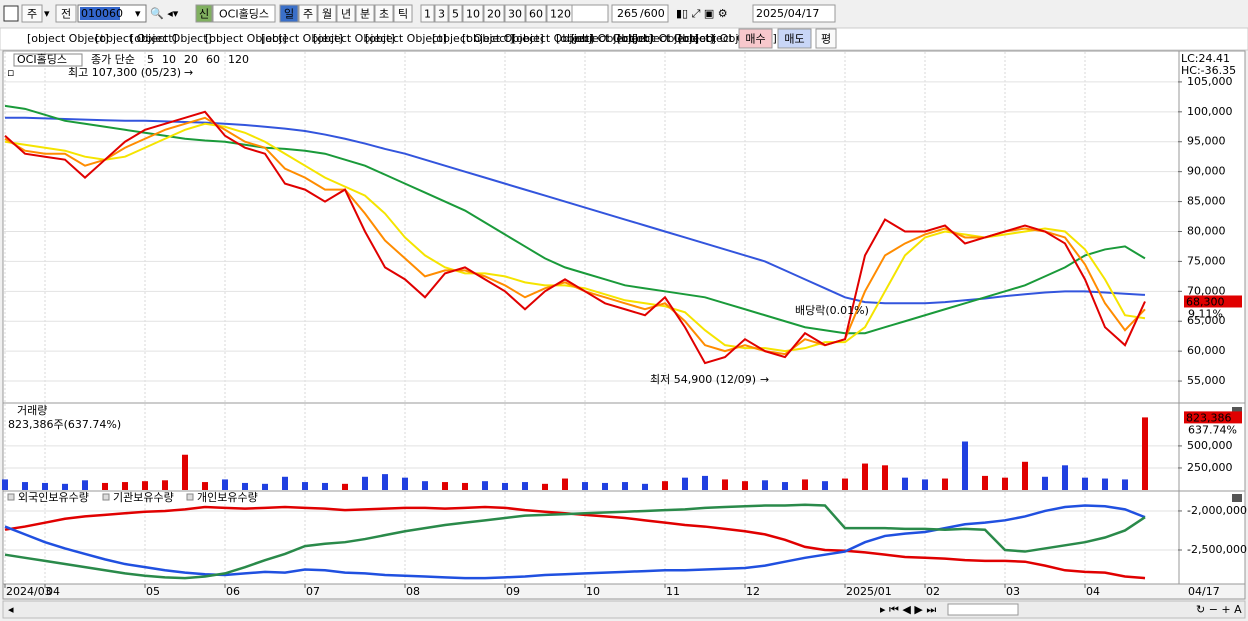  I want to click on eval-button: 평, so click(826, 39).